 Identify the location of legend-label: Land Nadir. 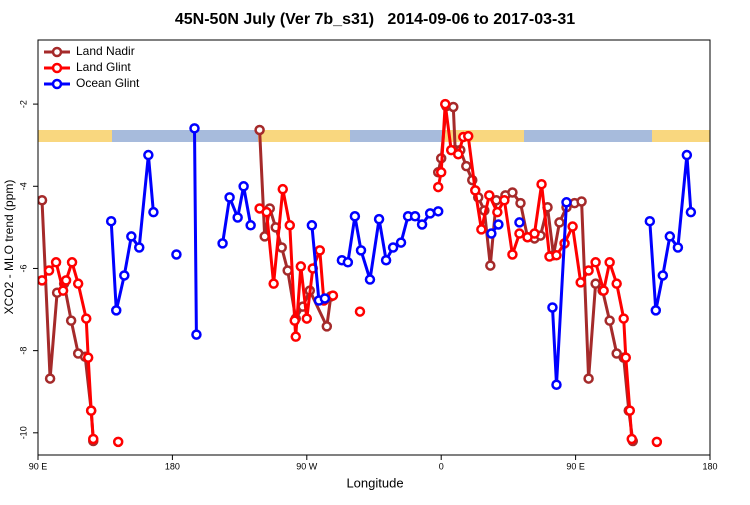
(105, 51).